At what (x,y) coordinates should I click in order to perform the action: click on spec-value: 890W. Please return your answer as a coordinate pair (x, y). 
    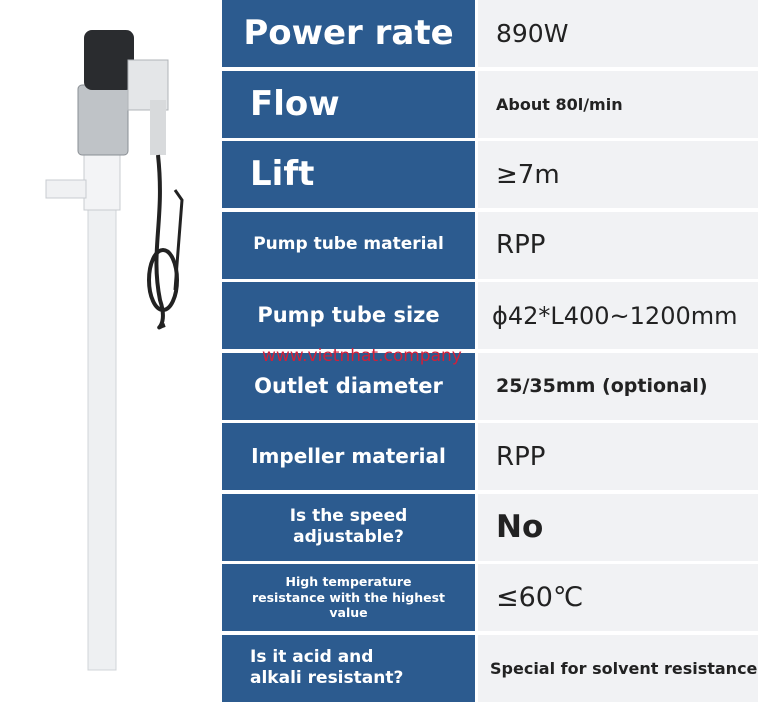
    Looking at the image, I should click on (618, 33).